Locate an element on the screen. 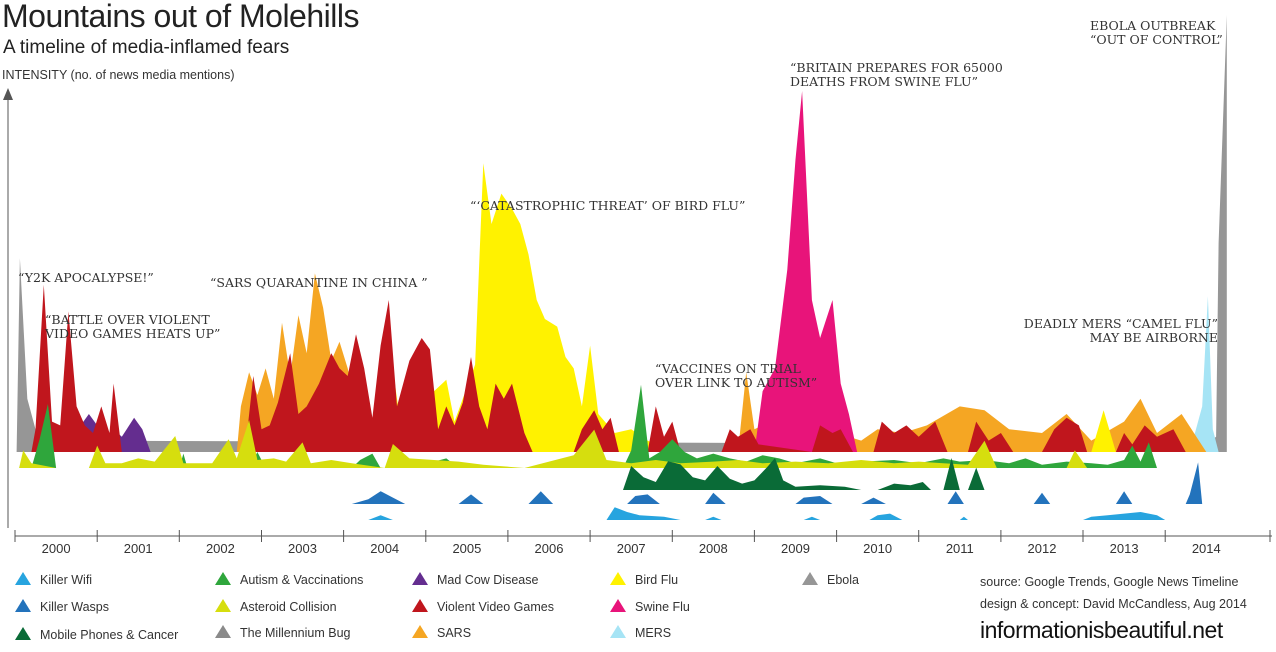  x-tick-label: 2010 is located at coordinates (877, 548).